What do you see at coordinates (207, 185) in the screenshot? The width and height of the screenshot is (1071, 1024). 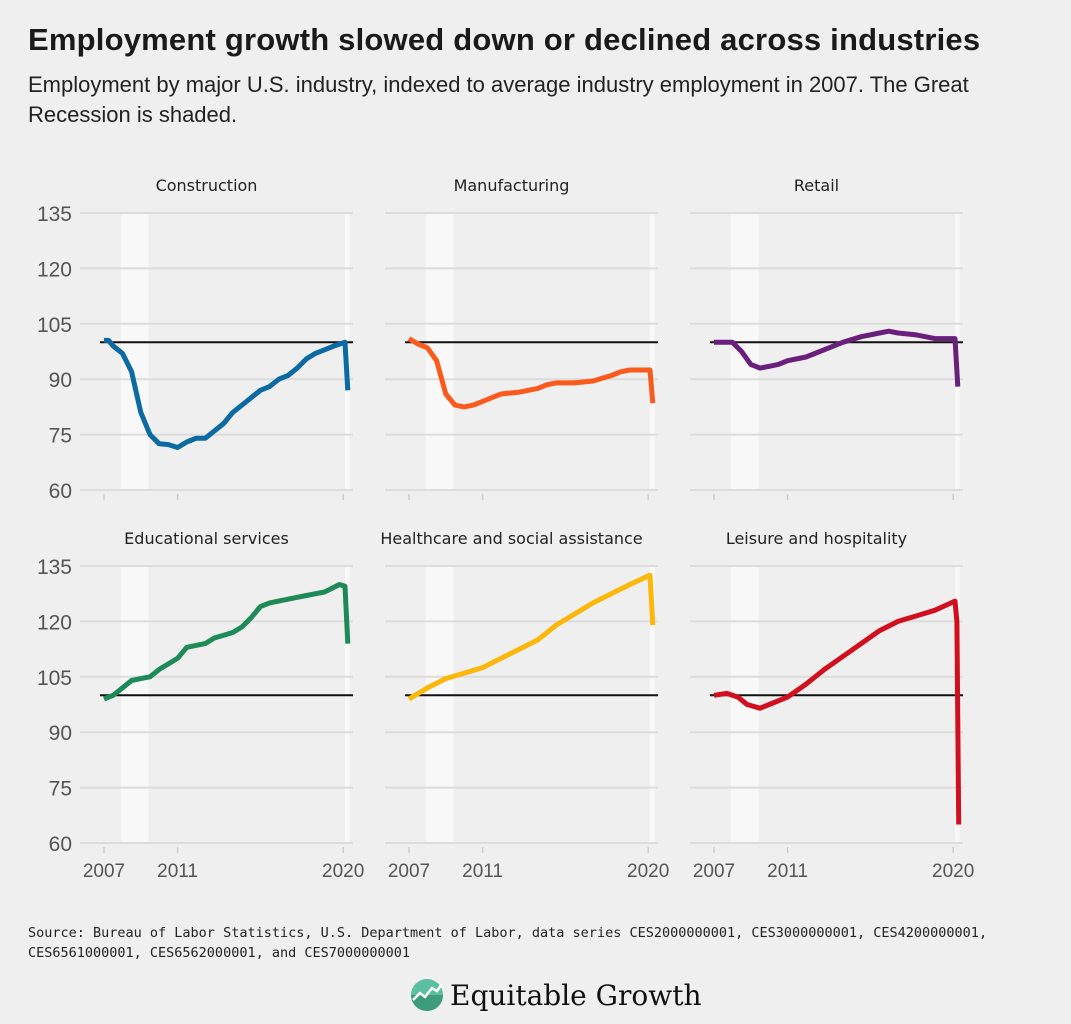 I see `panel-title: Construction` at bounding box center [207, 185].